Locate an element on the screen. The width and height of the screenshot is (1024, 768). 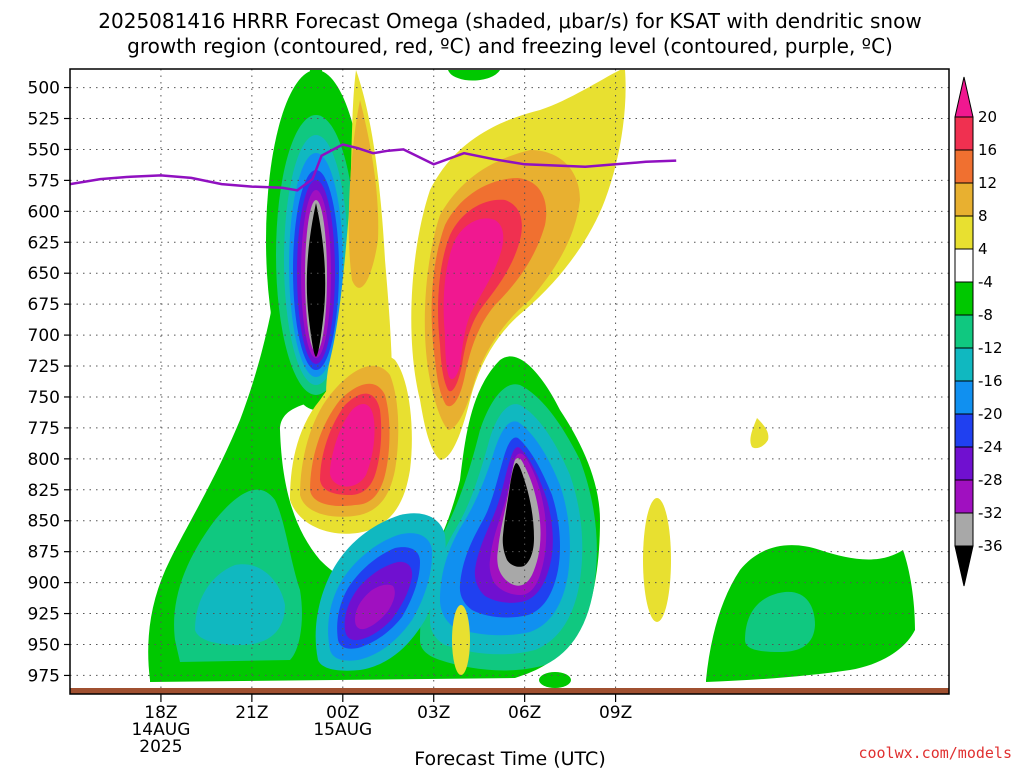
colorbar-label--16: -16 is located at coordinates (990, 381).